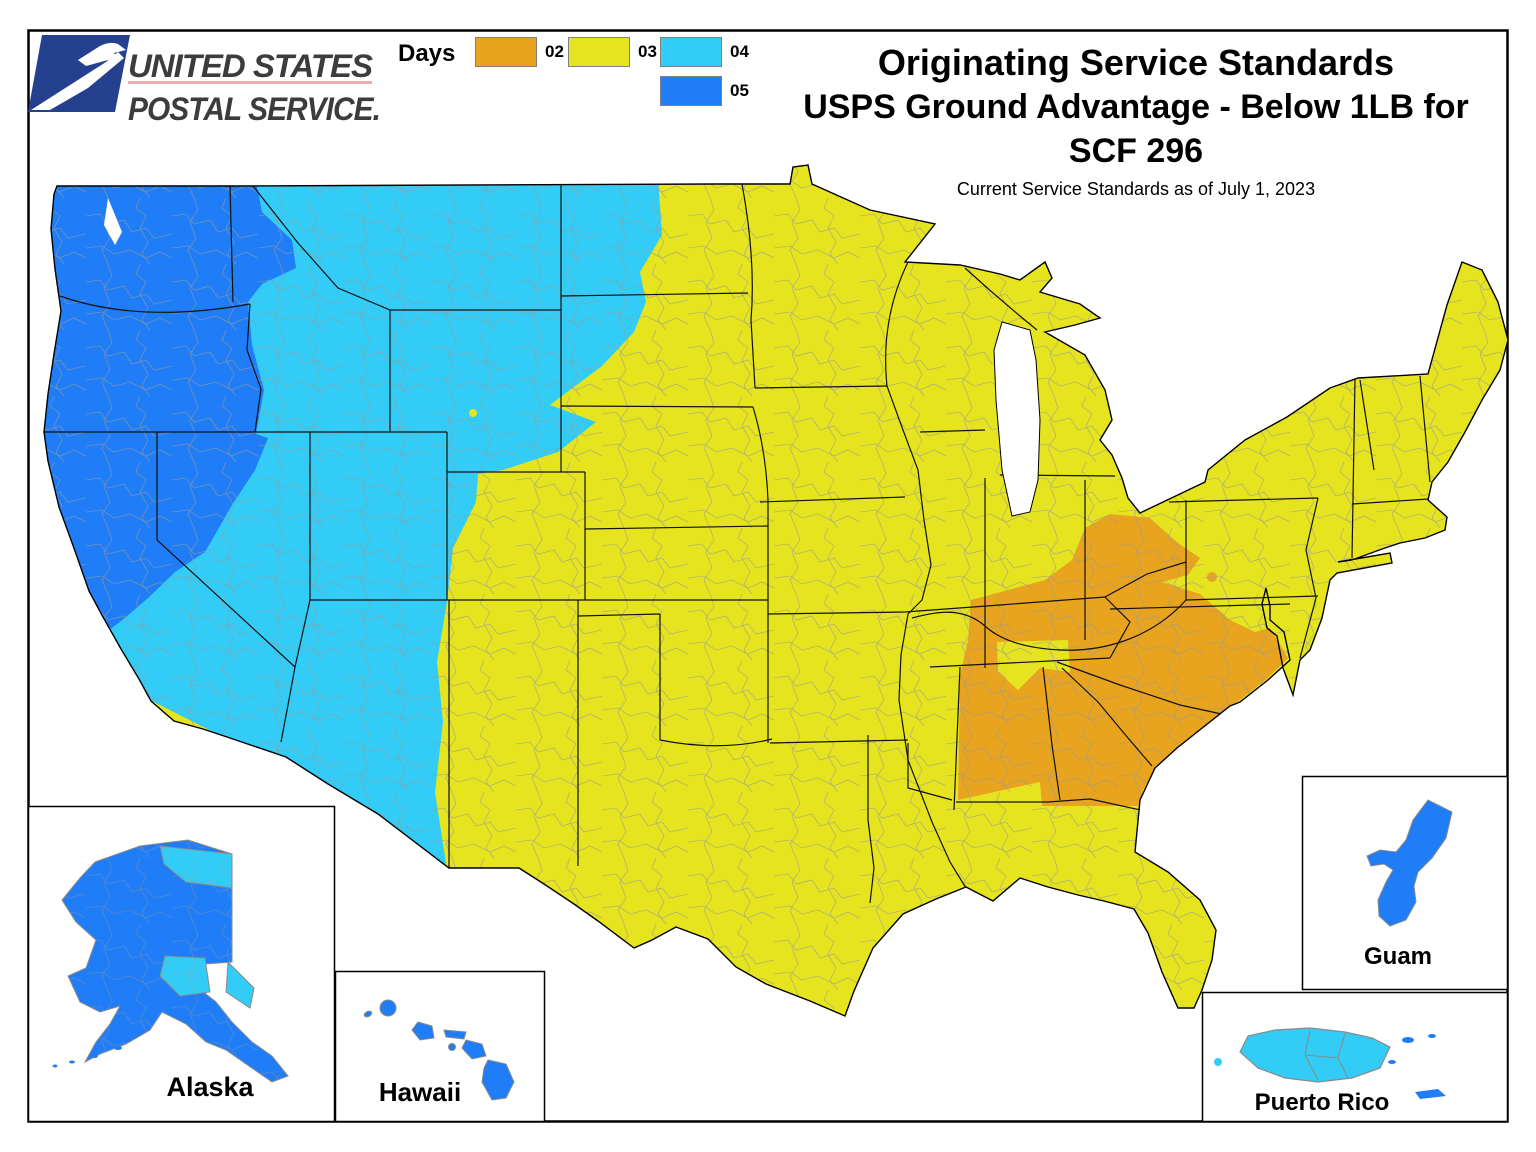  I want to click on puget-sound, so click(113, 221).